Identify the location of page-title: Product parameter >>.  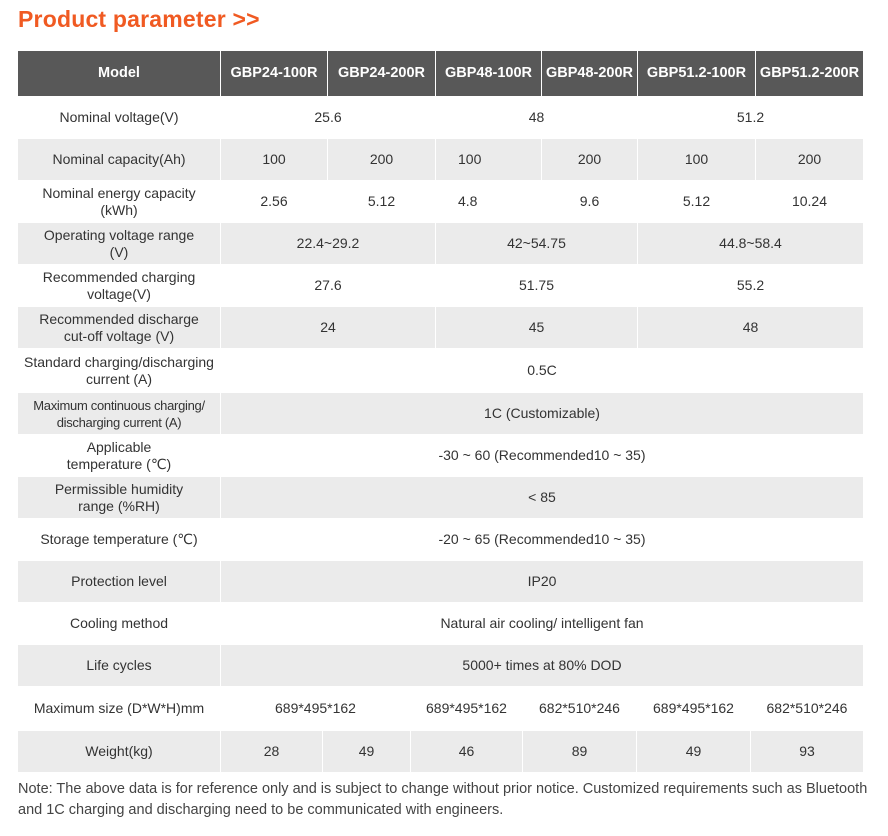
(139, 19).